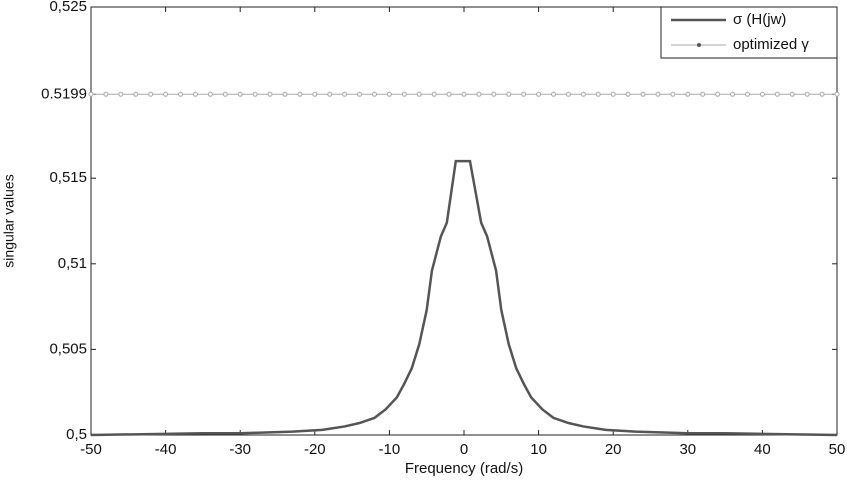 Image resolution: width=847 pixels, height=481 pixels. I want to click on x-tick-label: 20, so click(613, 449).